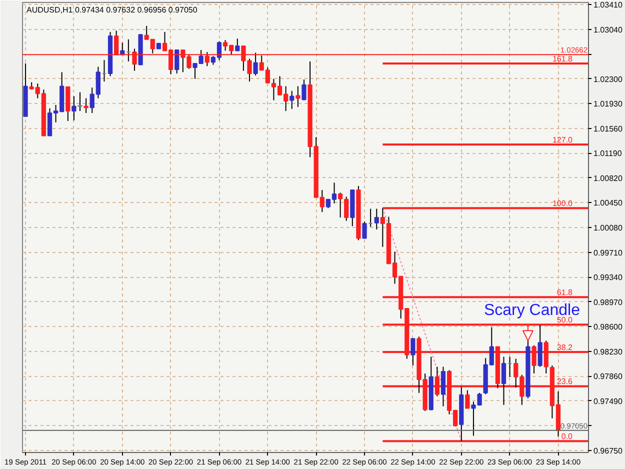  What do you see at coordinates (608, 228) in the screenshot?
I see `y-tick-label: 1.00080` at bounding box center [608, 228].